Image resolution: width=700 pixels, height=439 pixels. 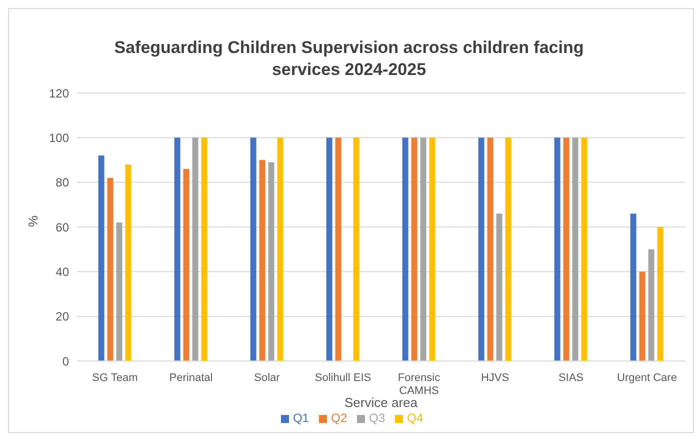 What do you see at coordinates (59, 93) in the screenshot?
I see `y-tick-label: 120` at bounding box center [59, 93].